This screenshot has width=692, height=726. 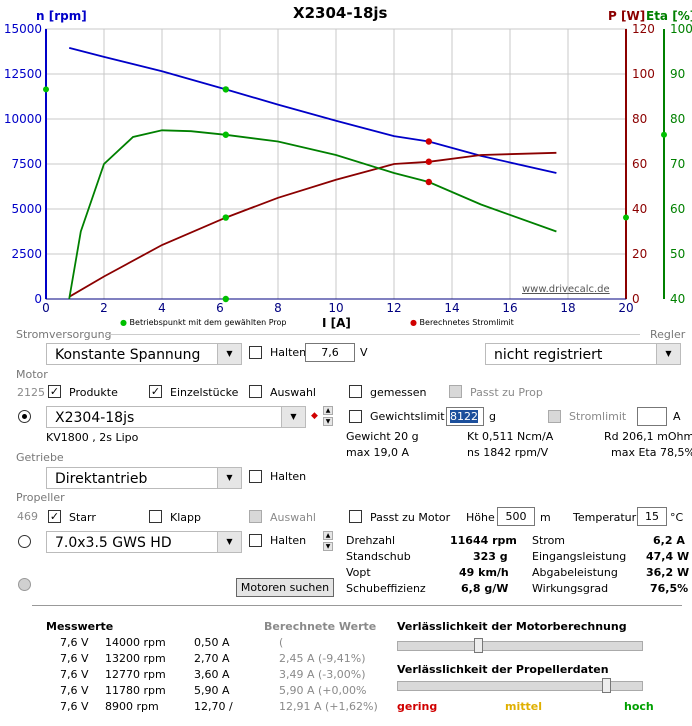 I want to click on supply-value: Konstante Spannung, so click(x=128, y=355).